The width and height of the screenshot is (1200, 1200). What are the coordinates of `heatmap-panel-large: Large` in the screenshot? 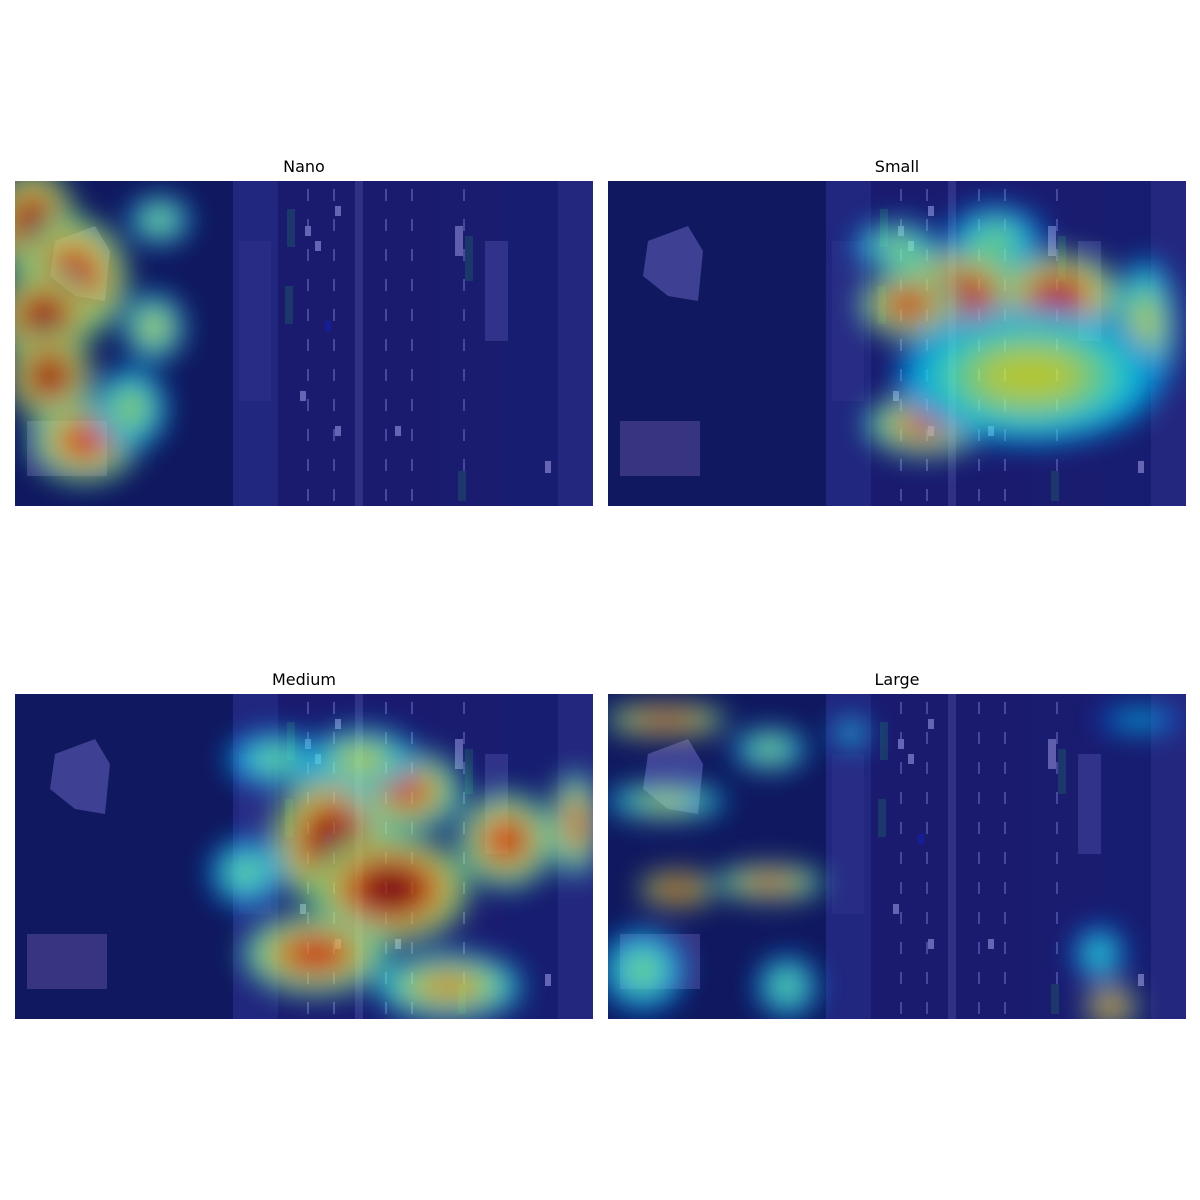 It's located at (897, 844).